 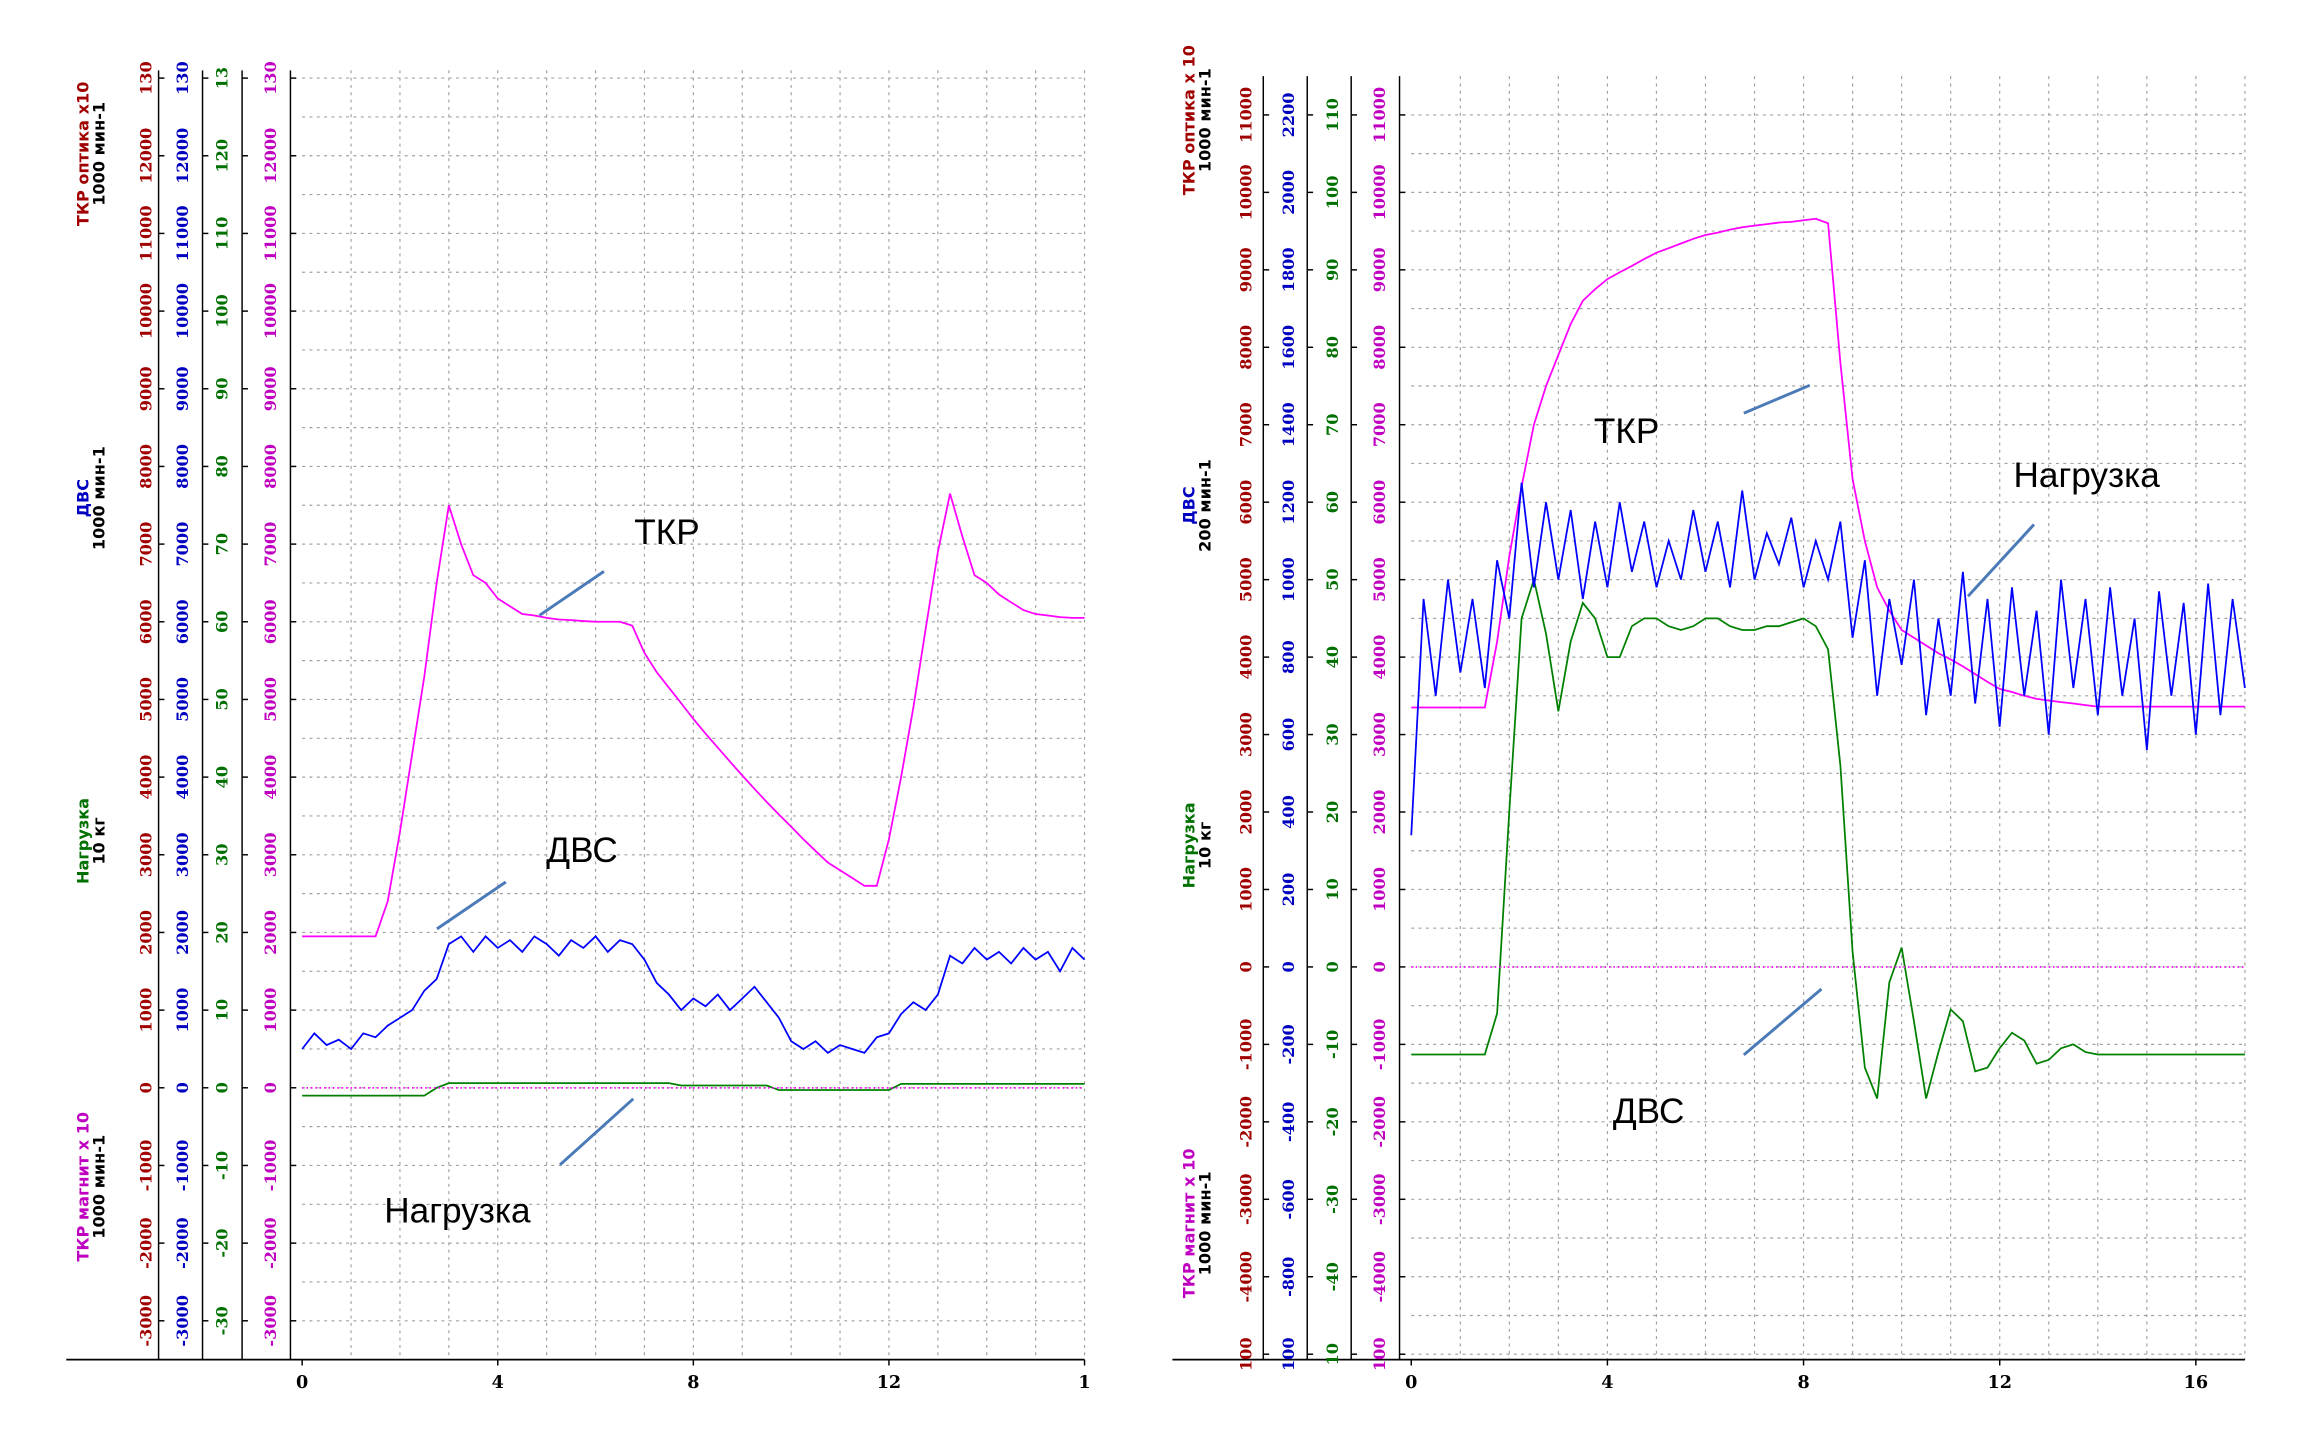 What do you see at coordinates (1332, 812) in the screenshot?
I see `y-tick-label: 20` at bounding box center [1332, 812].